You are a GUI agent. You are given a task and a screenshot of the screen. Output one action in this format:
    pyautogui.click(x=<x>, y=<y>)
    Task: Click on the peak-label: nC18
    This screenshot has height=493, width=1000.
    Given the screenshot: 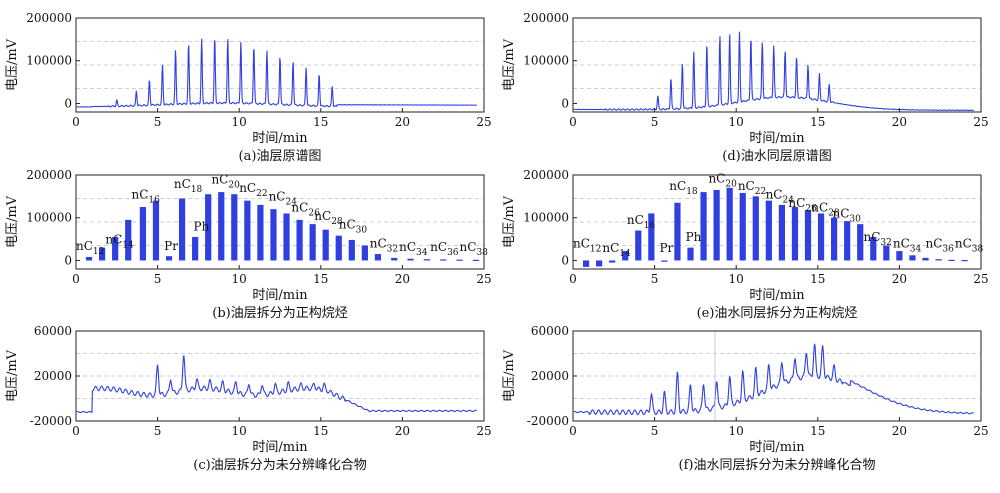 What is the action you would take?
    pyautogui.click(x=188, y=186)
    